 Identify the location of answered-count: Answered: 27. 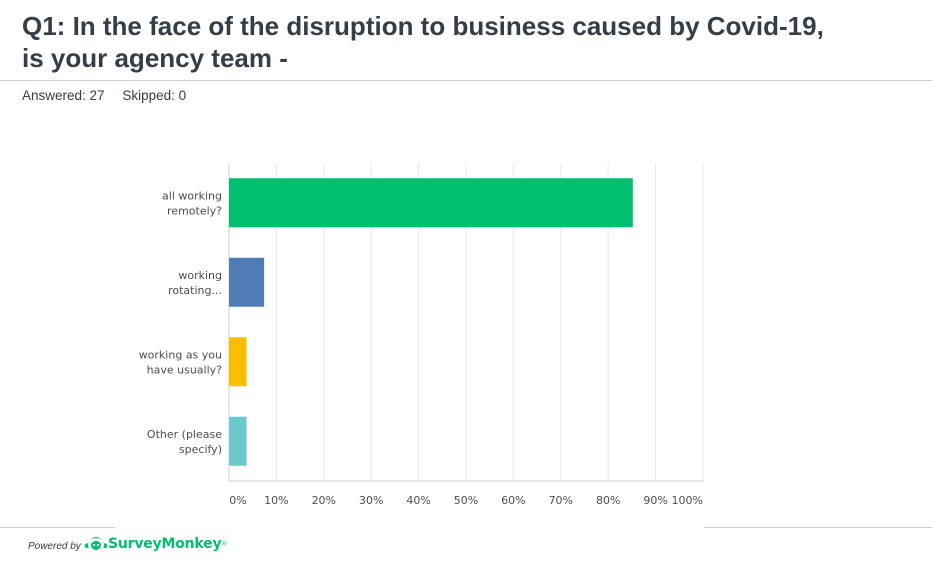
(63, 95).